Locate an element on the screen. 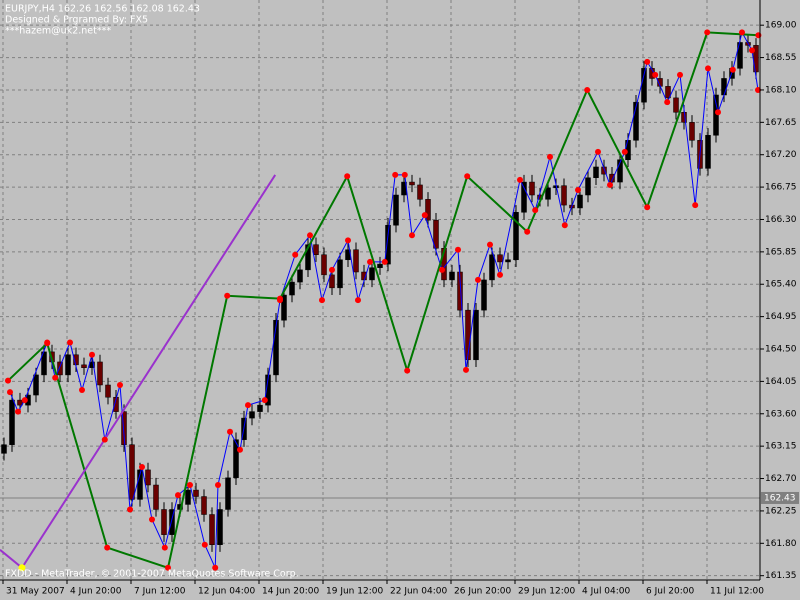  y-tick-label: 167.65 is located at coordinates (781, 123).